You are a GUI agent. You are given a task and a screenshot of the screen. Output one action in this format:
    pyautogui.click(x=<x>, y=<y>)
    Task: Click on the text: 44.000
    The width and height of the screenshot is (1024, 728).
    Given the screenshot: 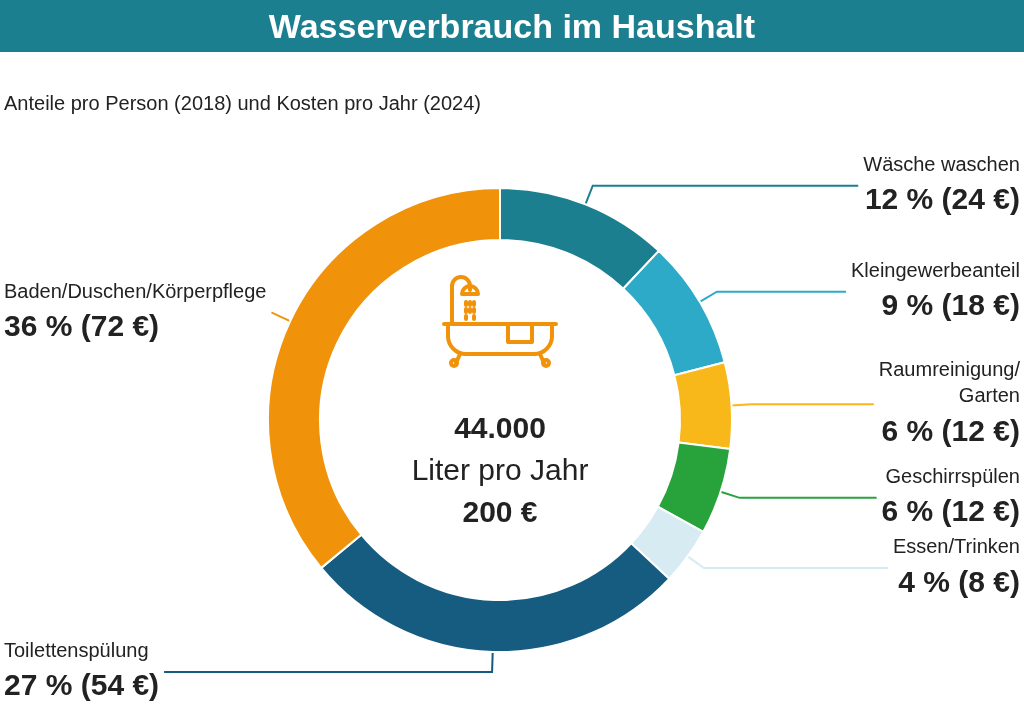 What is the action you would take?
    pyautogui.click(x=500, y=427)
    